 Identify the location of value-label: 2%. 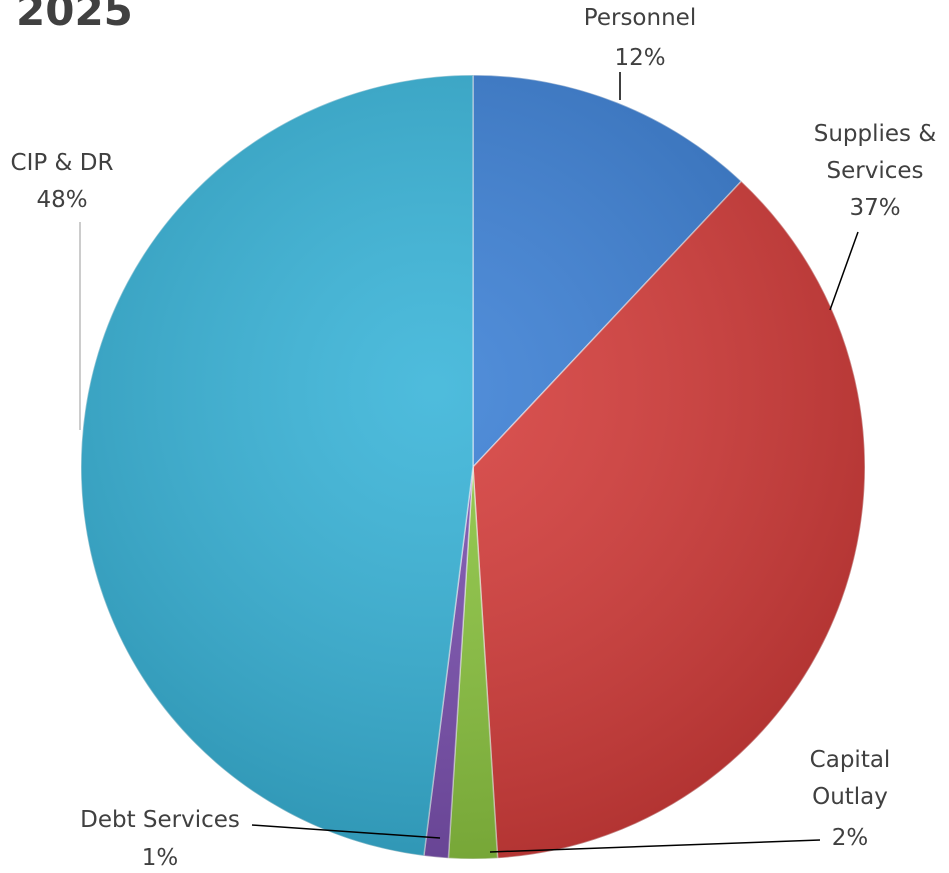
(850, 838).